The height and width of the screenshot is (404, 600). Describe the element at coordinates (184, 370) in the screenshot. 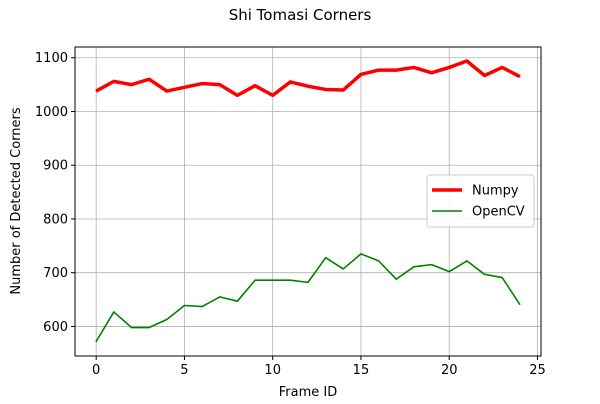

I see `x-tick-label: 5` at that location.